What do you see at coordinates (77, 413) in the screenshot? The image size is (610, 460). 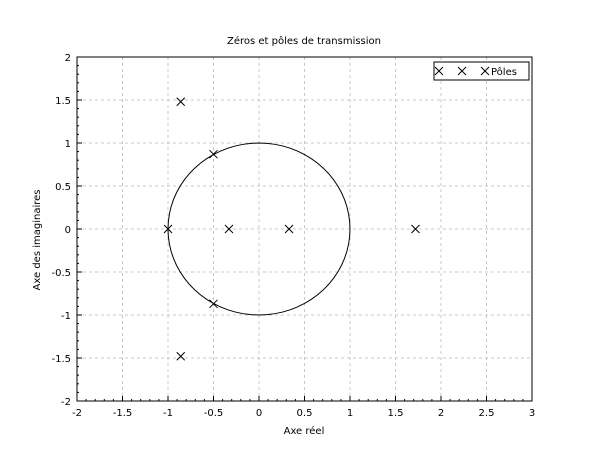 I see `x-tick-label: -2` at bounding box center [77, 413].